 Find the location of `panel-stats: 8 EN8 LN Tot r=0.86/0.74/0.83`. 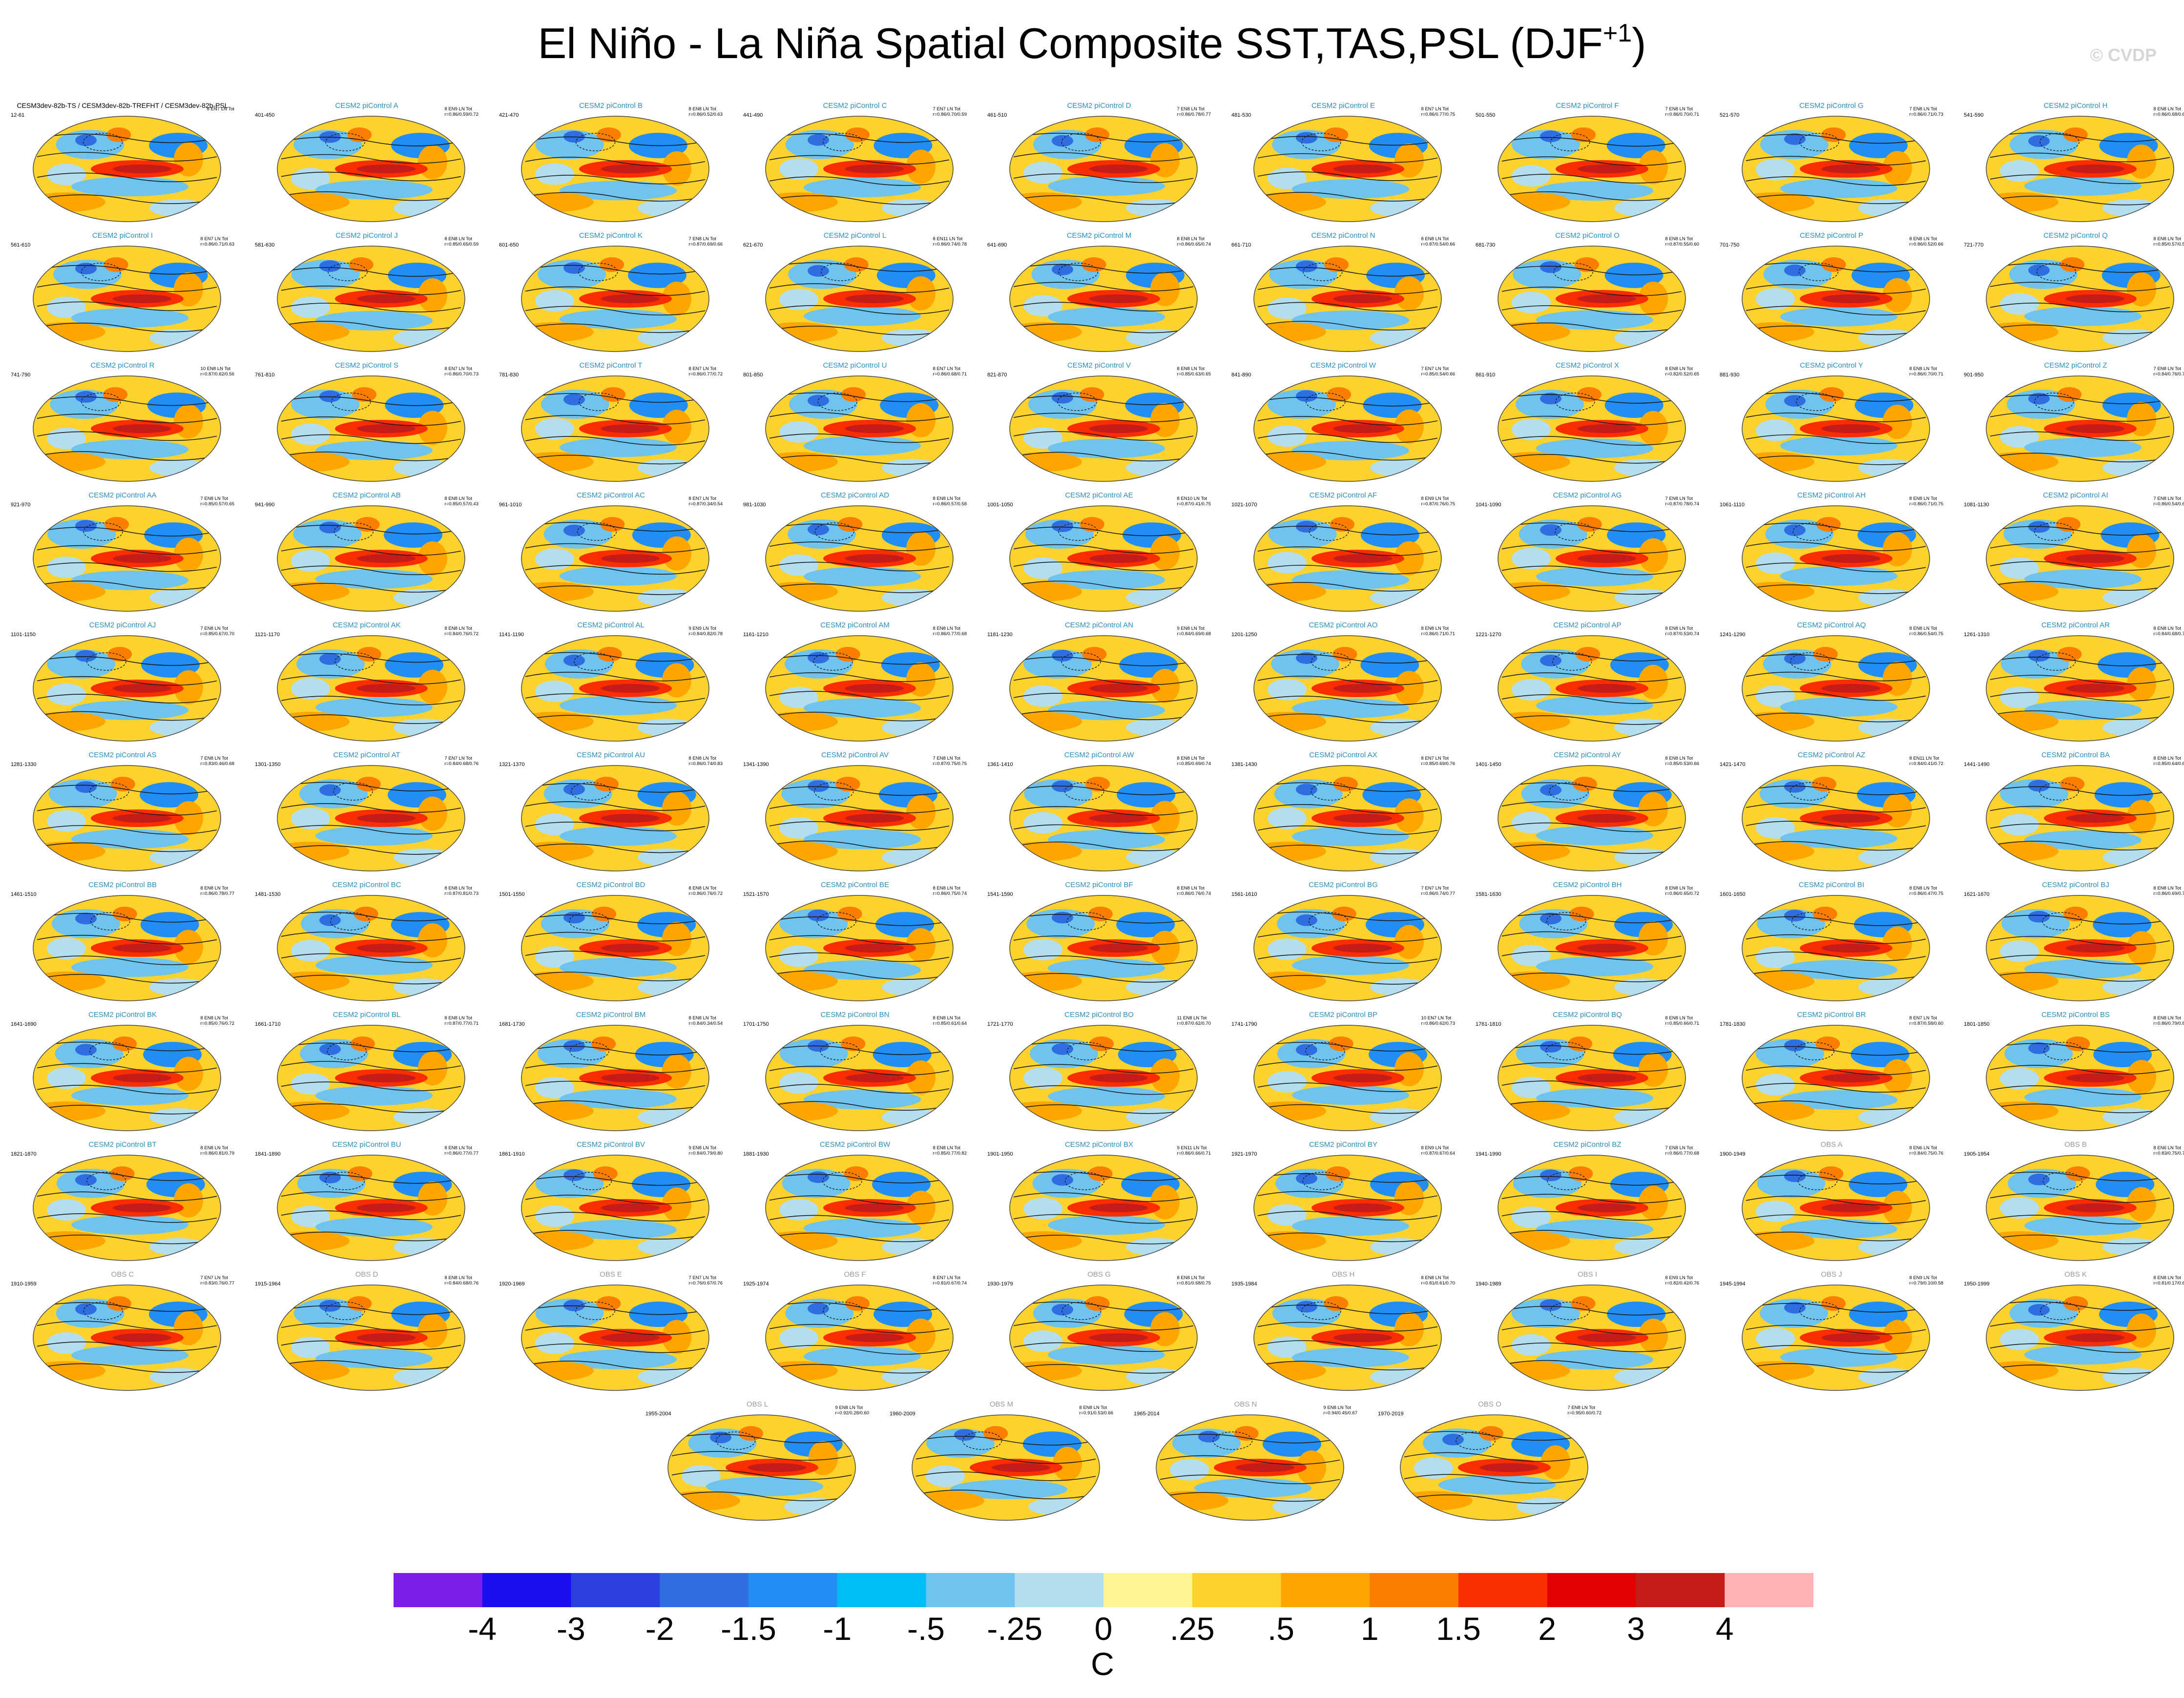

panel-stats: 8 EN8 LN Tot r=0.86/0.74/0.83 is located at coordinates (705, 761).